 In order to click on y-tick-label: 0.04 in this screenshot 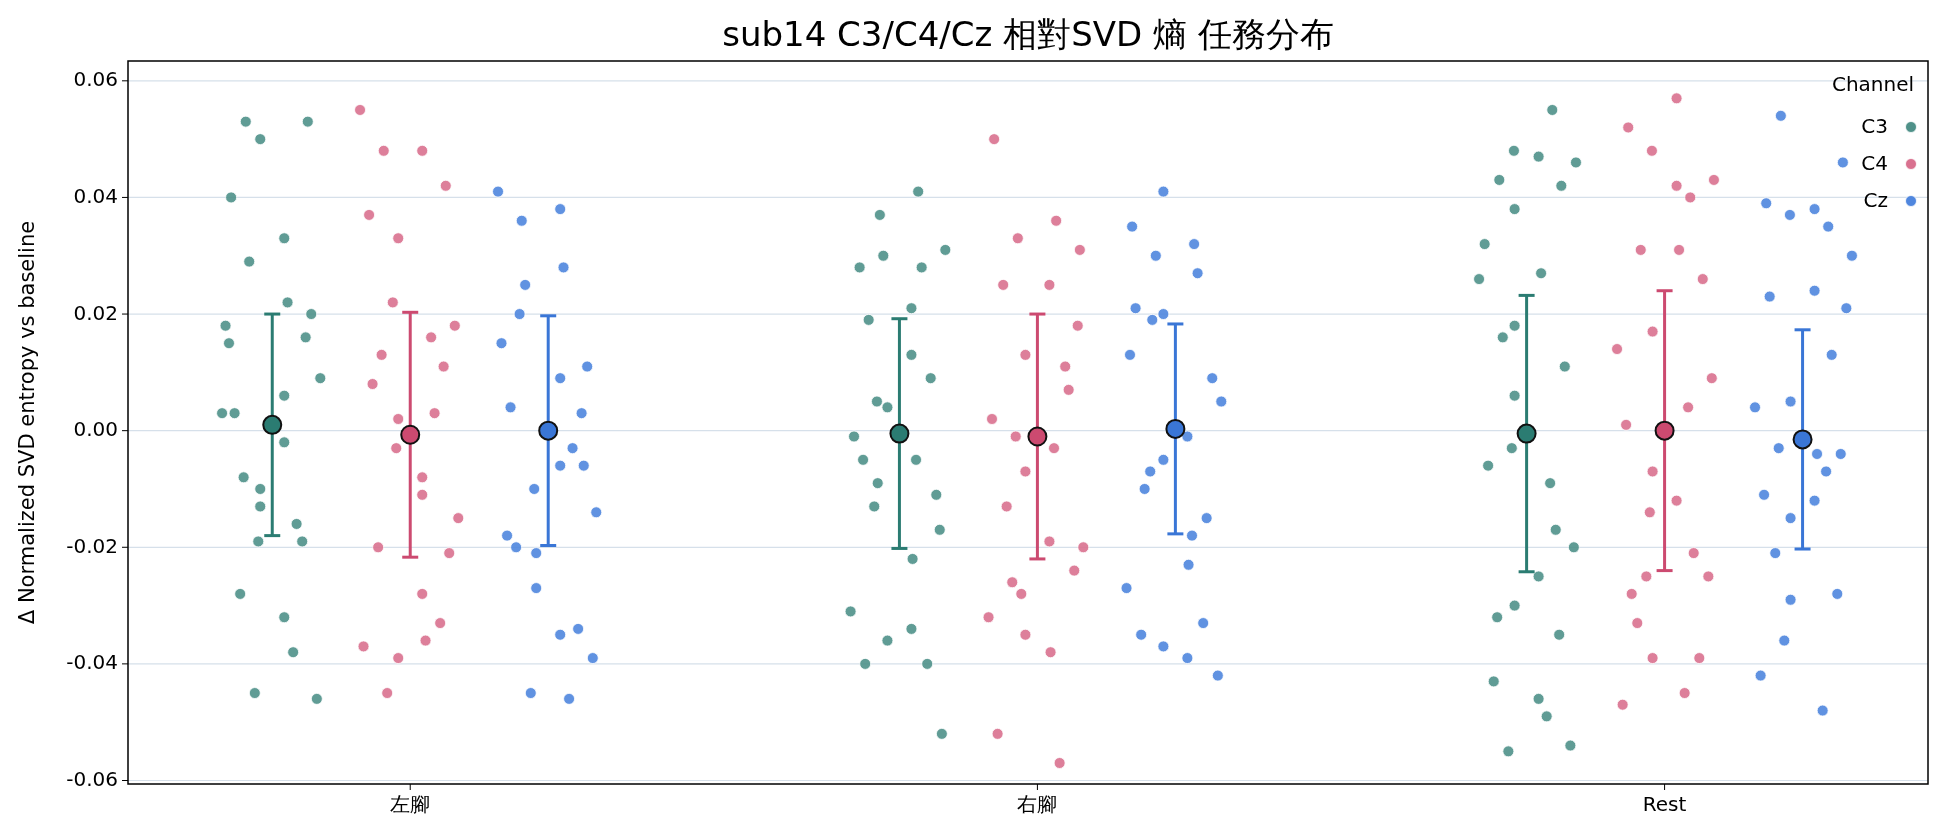, I will do `click(95, 195)`.